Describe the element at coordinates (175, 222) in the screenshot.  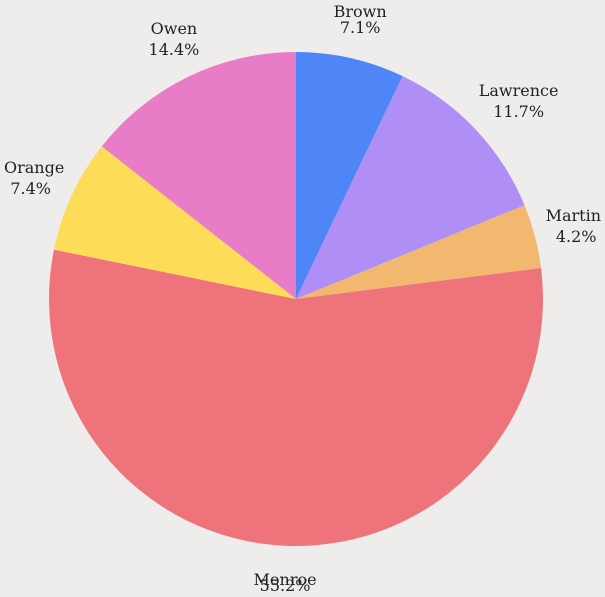
I see `pie-slice-orange` at that location.